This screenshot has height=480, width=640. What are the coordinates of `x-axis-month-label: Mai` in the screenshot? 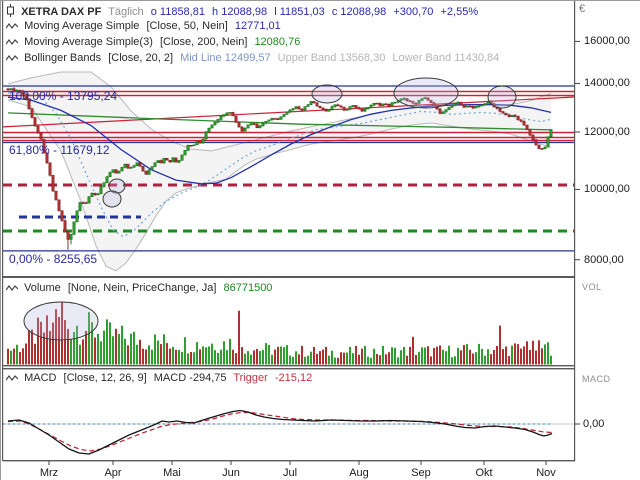 It's located at (172, 473).